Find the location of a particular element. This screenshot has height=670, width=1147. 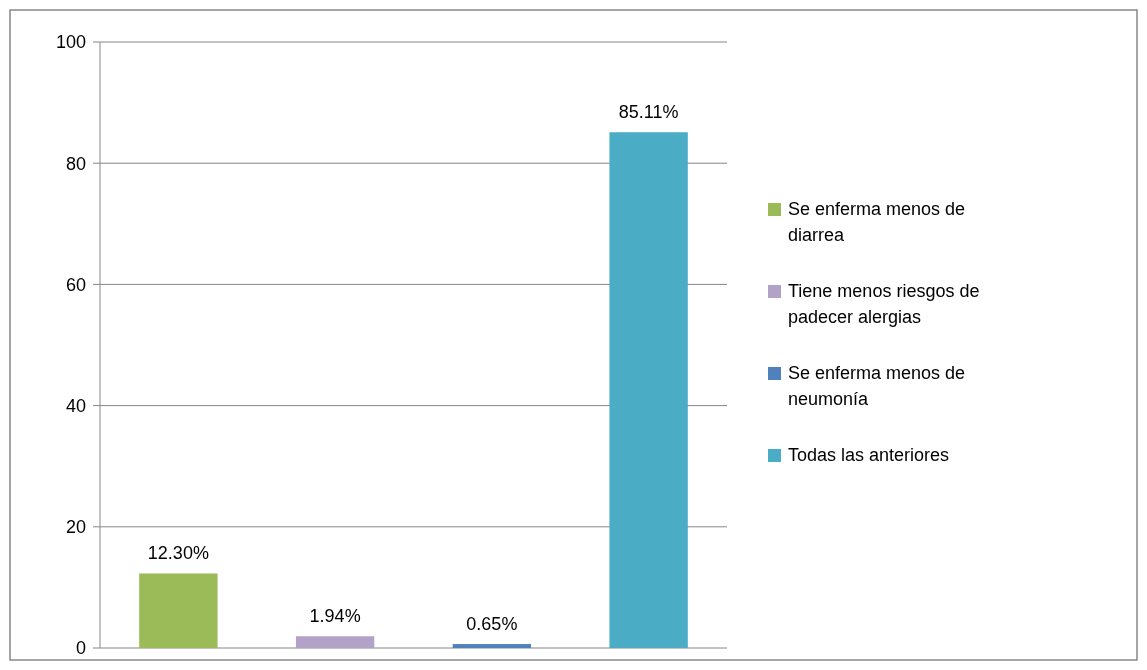

y-tick-label: 60 is located at coordinates (75, 284).